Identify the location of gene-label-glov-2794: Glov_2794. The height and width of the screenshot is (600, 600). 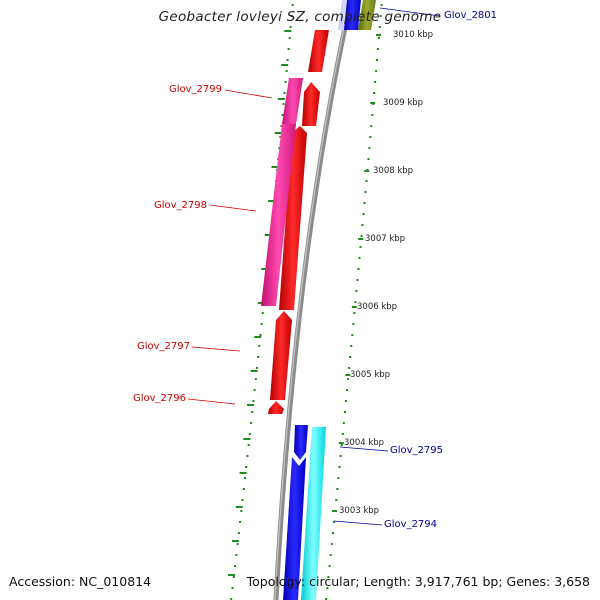
(410, 524).